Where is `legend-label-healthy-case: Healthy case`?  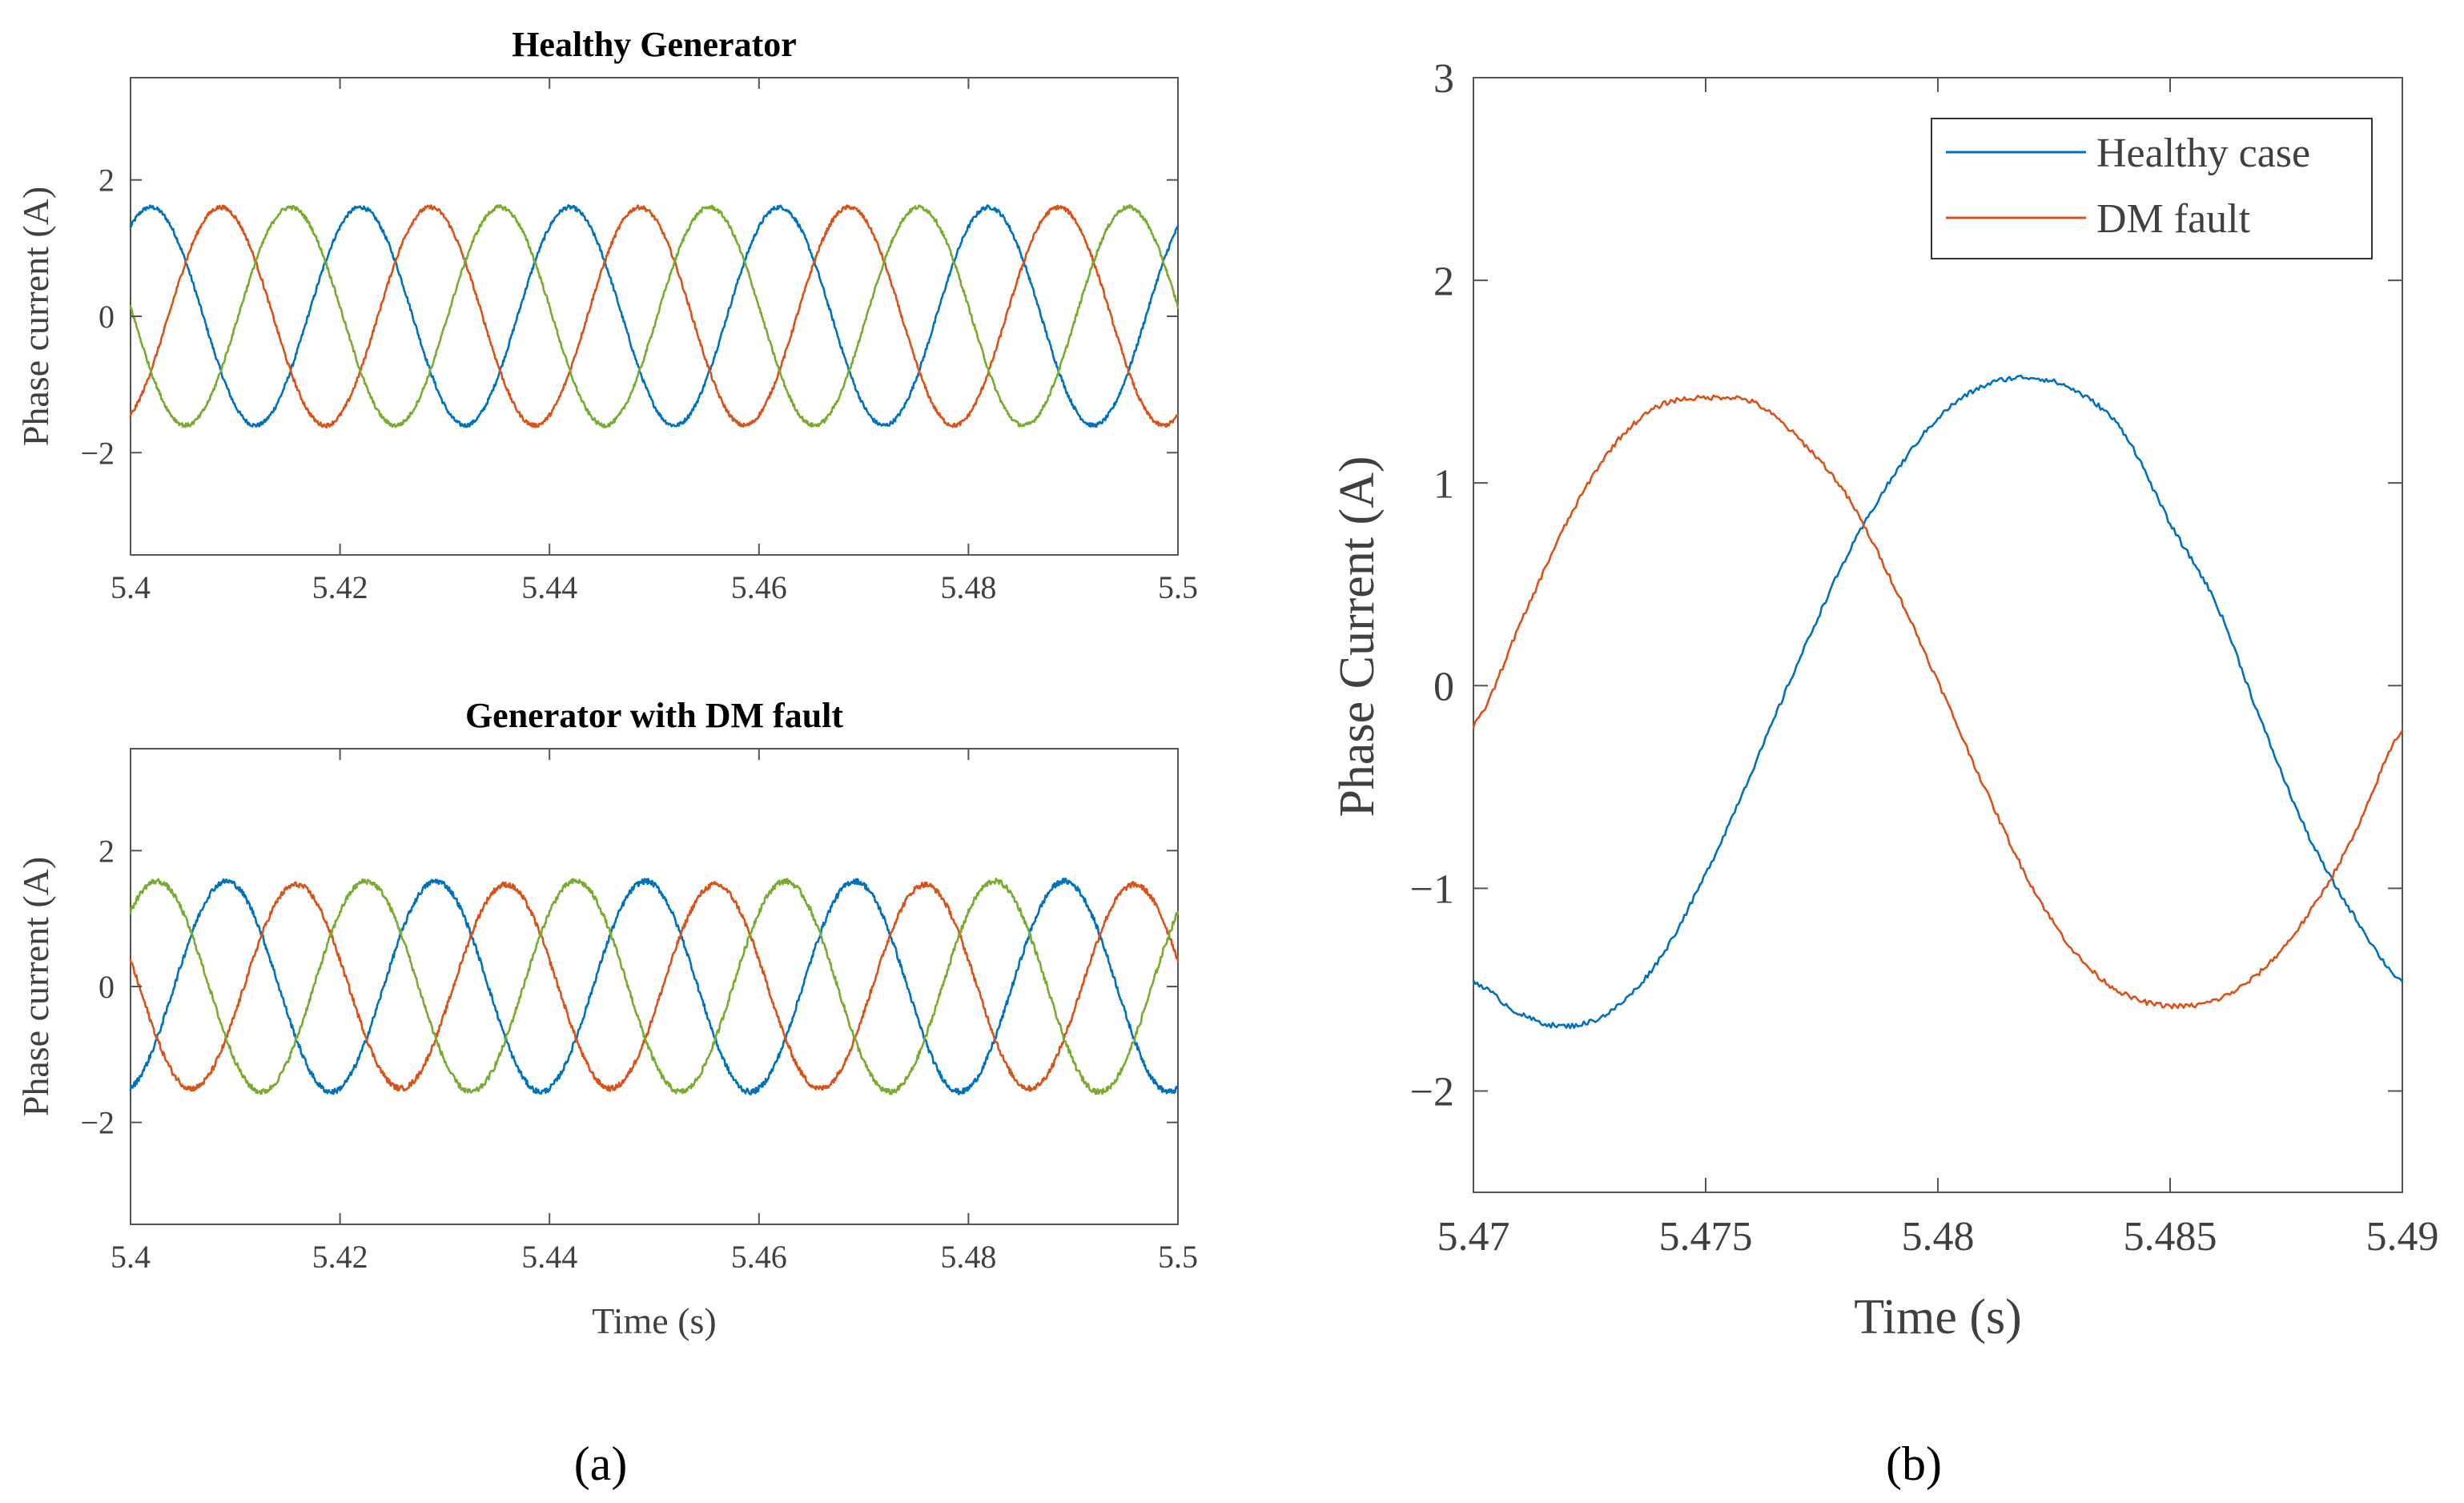 legend-label-healthy-case: Healthy case is located at coordinates (2203, 153).